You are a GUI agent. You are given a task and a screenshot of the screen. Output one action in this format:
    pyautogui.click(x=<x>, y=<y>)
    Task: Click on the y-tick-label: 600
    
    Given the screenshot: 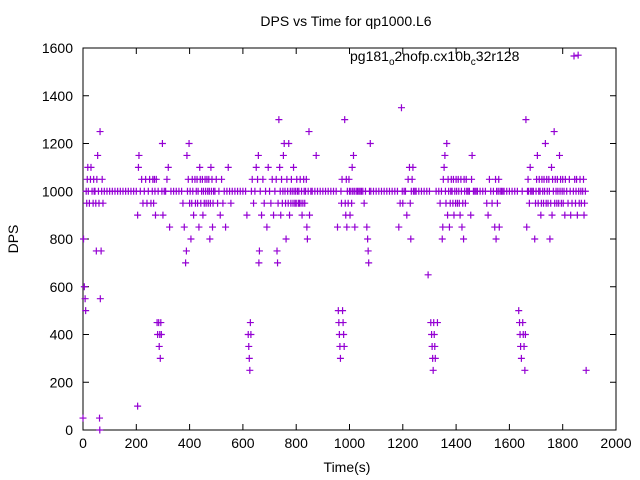 What is the action you would take?
    pyautogui.click(x=62, y=287)
    